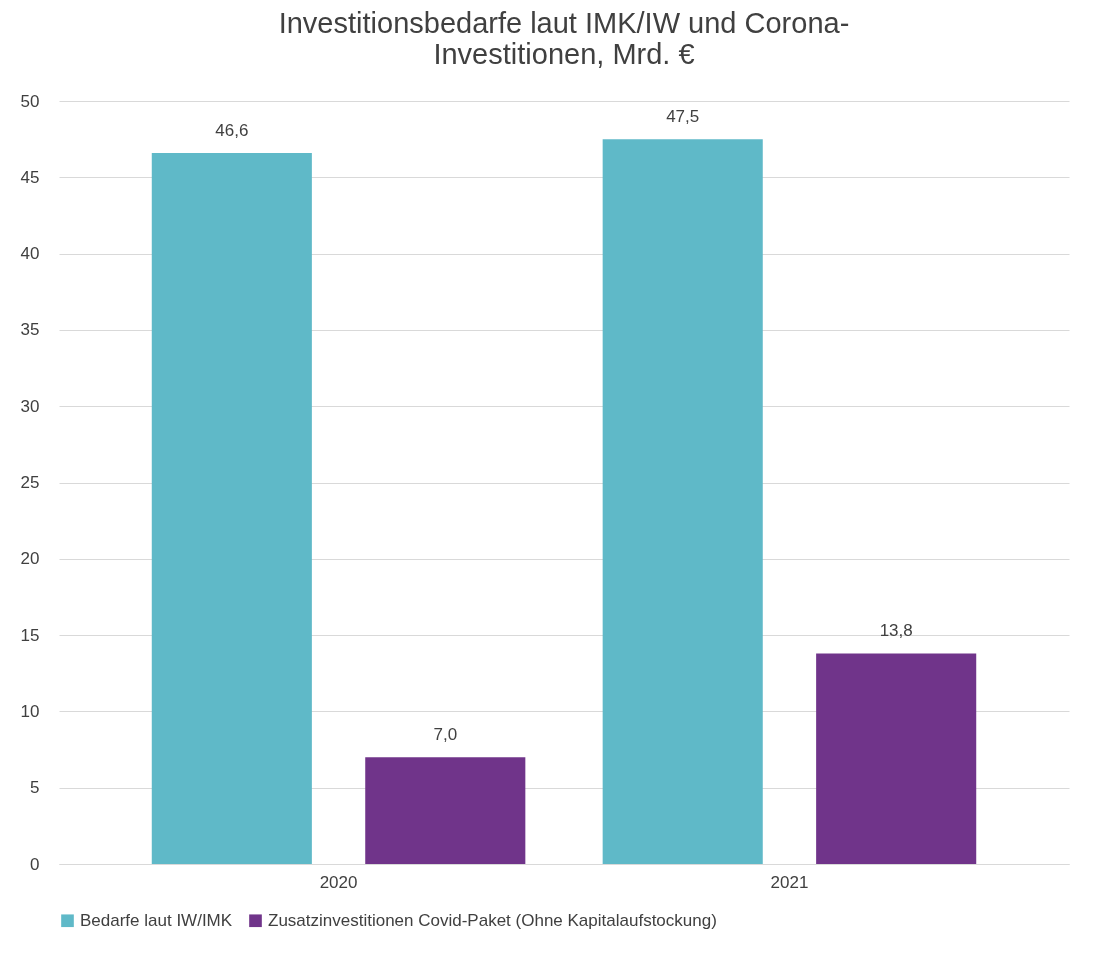 This screenshot has height=977, width=1096. Describe the element at coordinates (30, 101) in the screenshot. I see `y-tick-label: 50` at that location.